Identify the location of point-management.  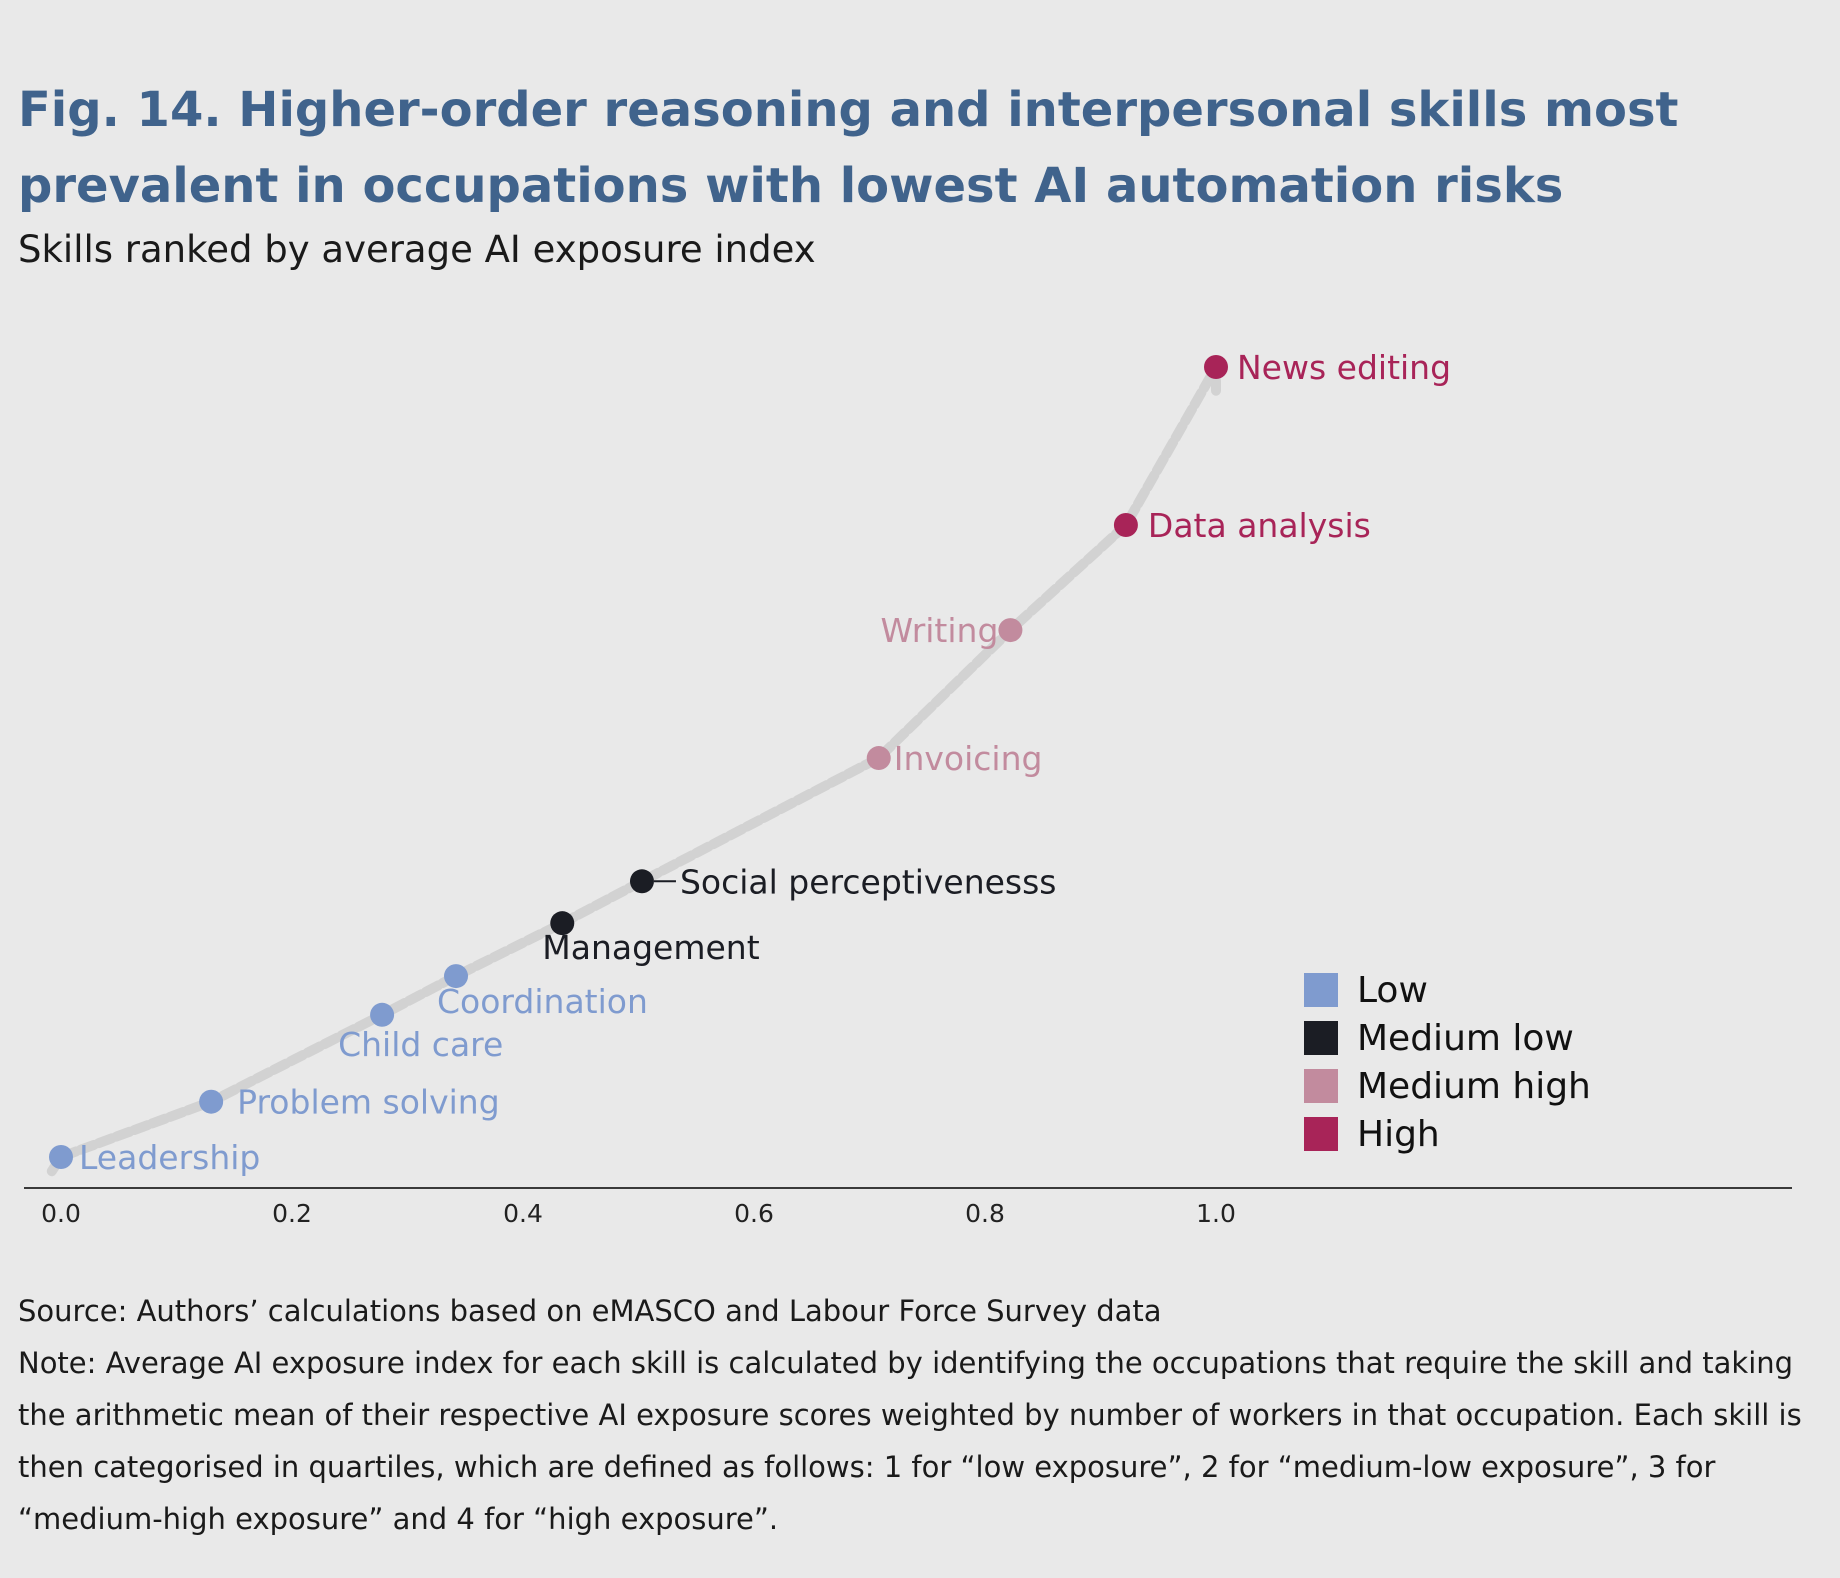
(562, 923).